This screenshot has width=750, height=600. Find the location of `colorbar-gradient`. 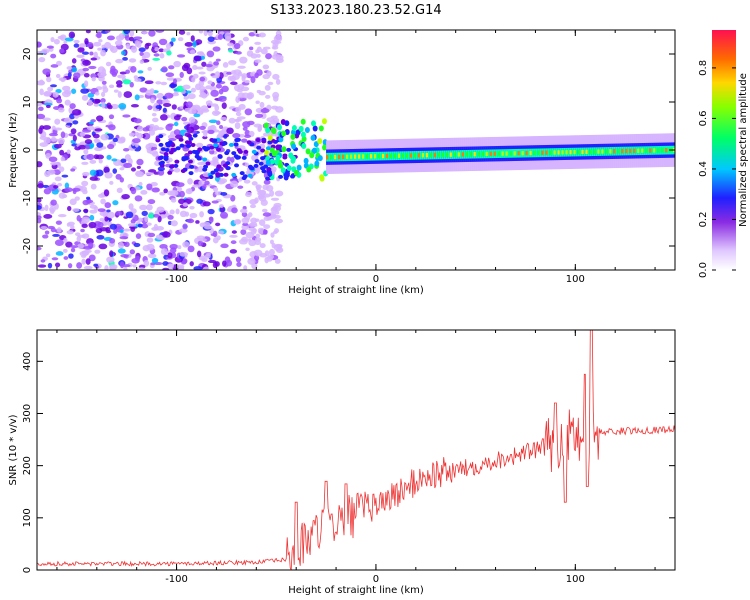

colorbar-gradient is located at coordinates (724, 150).